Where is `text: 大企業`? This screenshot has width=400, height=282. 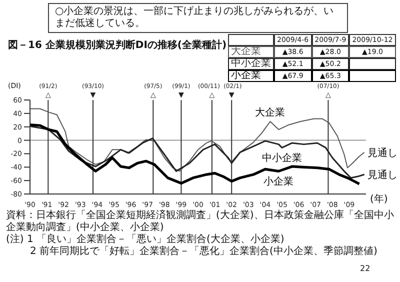
text: 大企業 is located at coordinates (270, 112).